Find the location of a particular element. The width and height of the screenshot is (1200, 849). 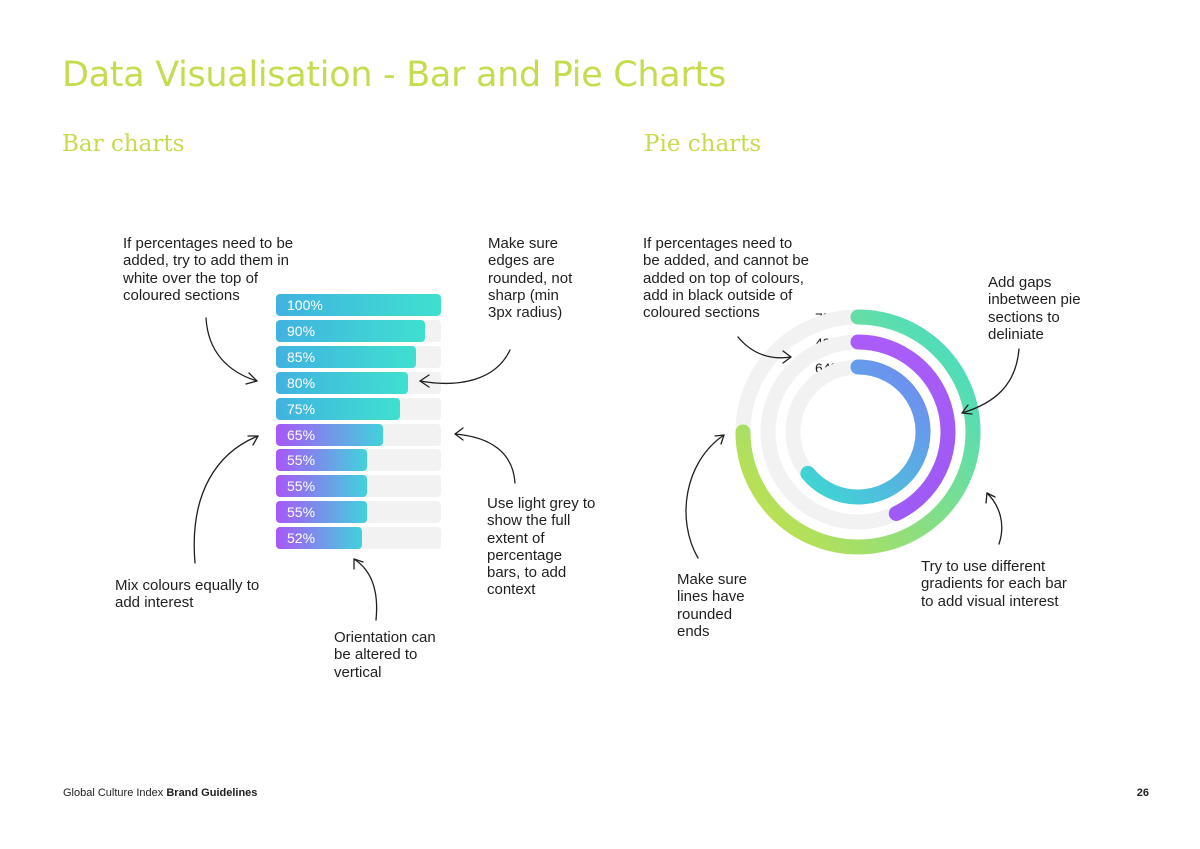

footer-brand-prefix: Global Culture Index is located at coordinates (113, 793).